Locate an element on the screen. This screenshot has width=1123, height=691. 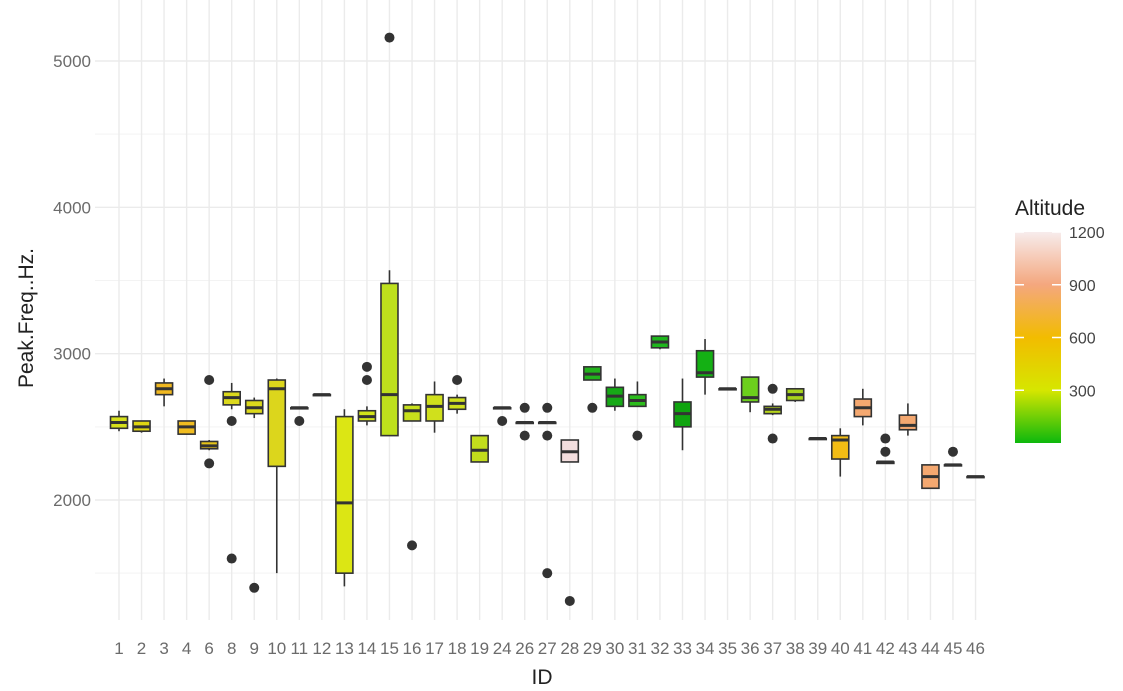
x-tick-label: 17 is located at coordinates (434, 648).